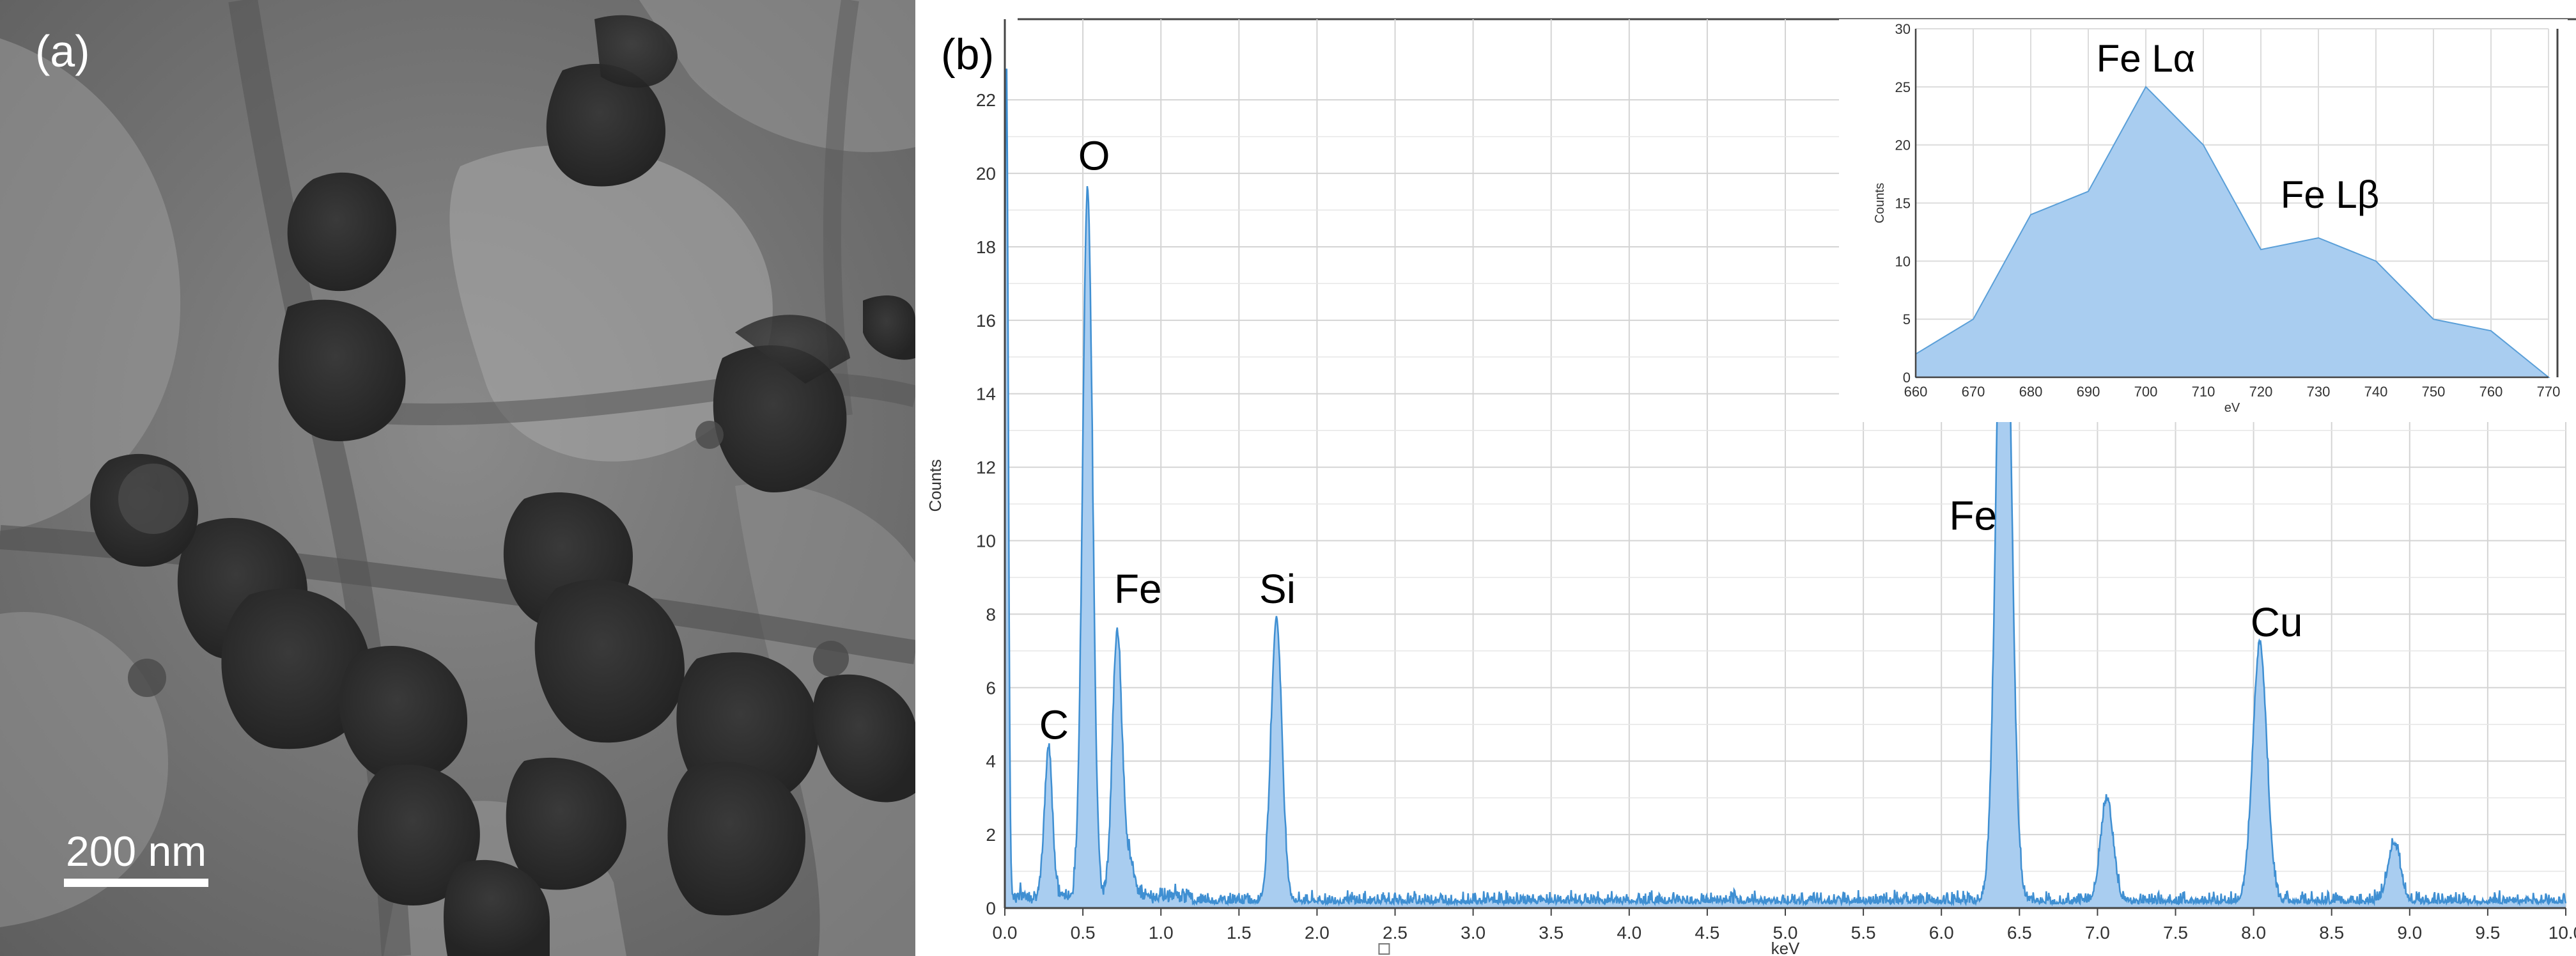  I want to click on x-tick-label: 2.0, so click(1317, 933).